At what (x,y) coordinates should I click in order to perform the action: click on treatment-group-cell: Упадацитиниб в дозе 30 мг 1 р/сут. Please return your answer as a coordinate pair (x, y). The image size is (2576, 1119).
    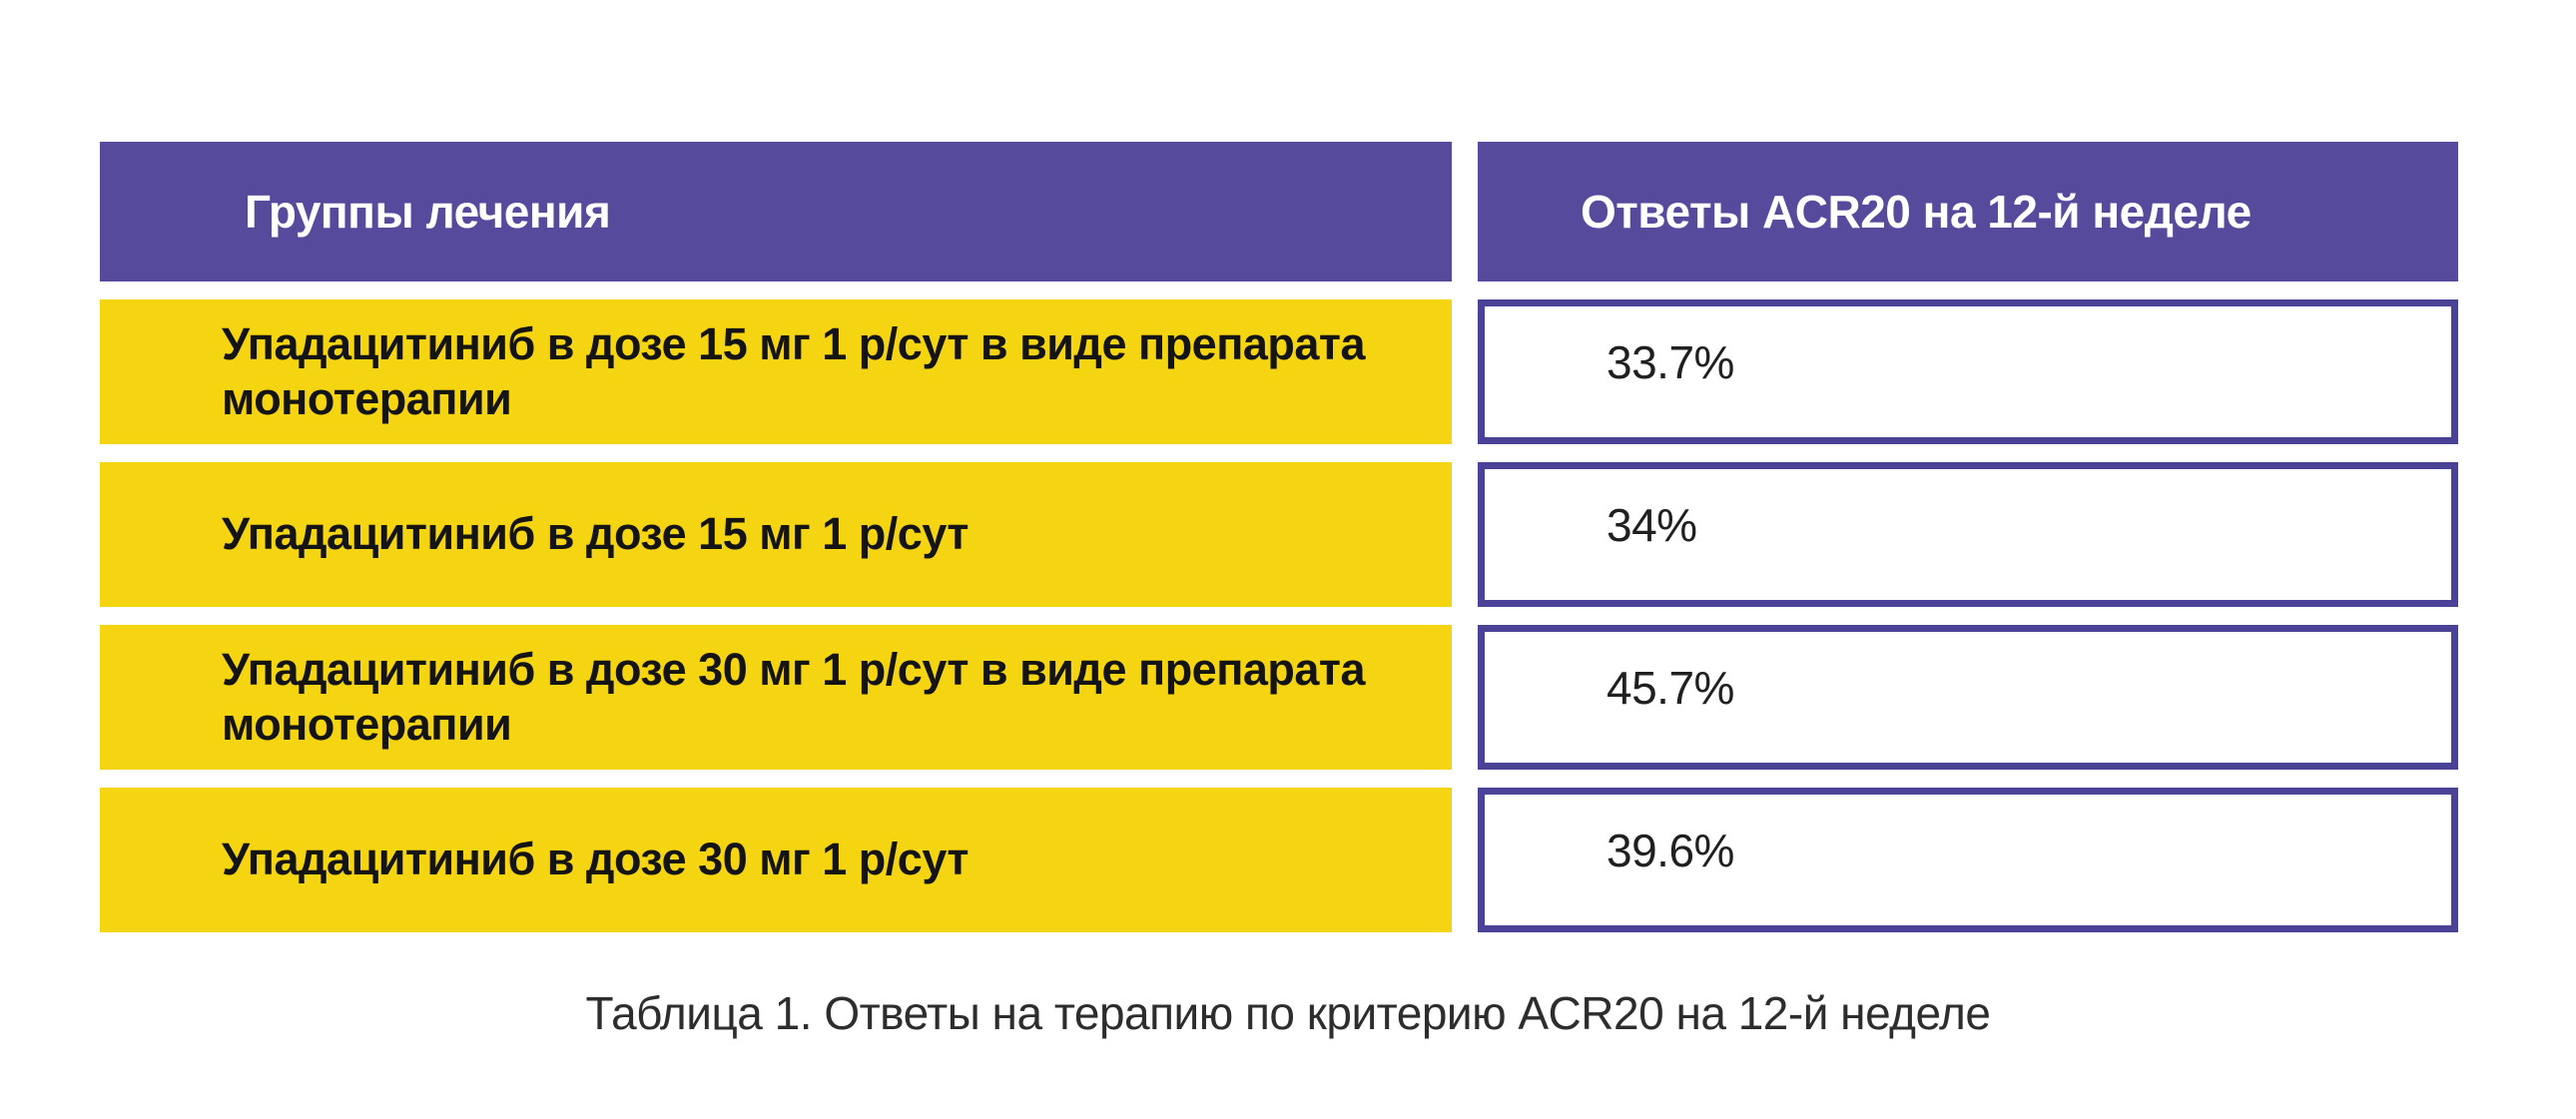
    Looking at the image, I should click on (776, 860).